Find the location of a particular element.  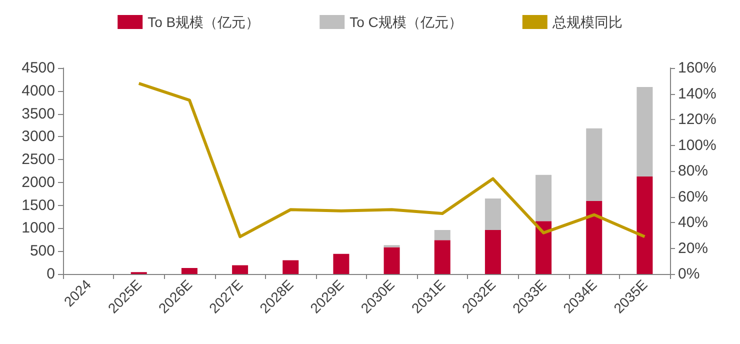

y-tick-label: 2000 is located at coordinates (38, 182).